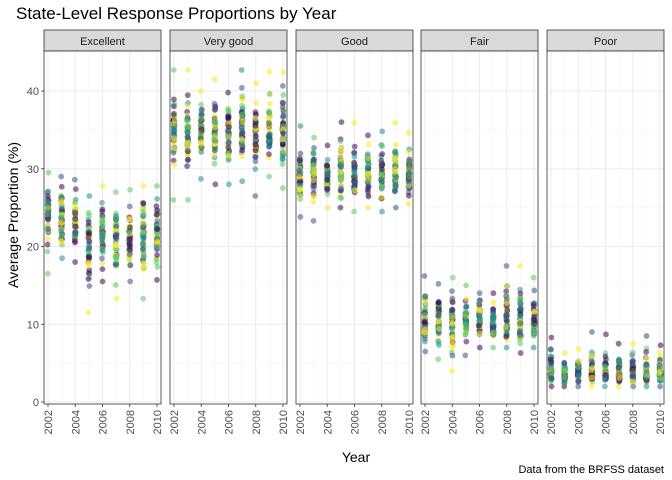 This screenshot has height=480, width=672. What do you see at coordinates (33, 325) in the screenshot?
I see `y-tick-label: 10` at bounding box center [33, 325].